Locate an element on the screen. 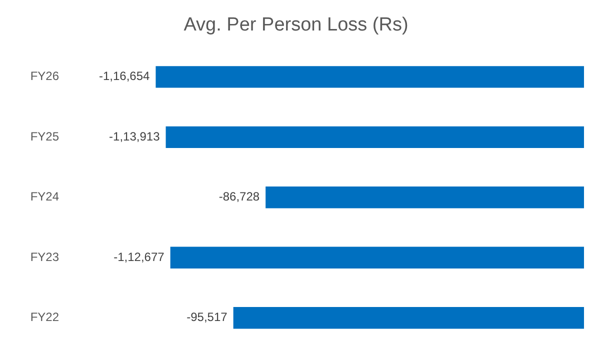  y-tick-label: FY26 is located at coordinates (45, 76).